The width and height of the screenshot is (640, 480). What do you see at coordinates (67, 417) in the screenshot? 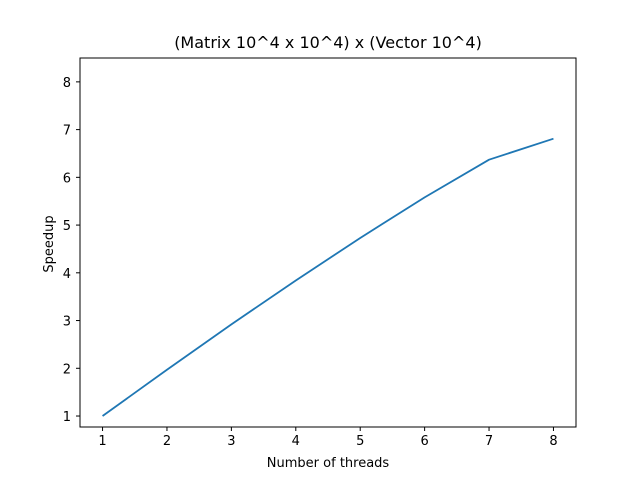
I see `y-tick-label: 1` at bounding box center [67, 417].